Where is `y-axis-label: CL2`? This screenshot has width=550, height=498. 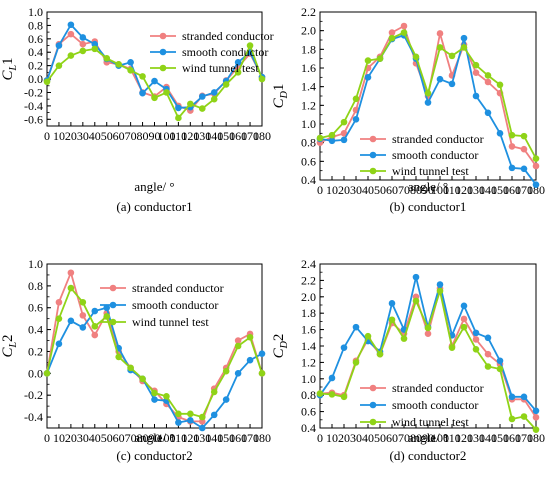
y-axis-label: CL2 is located at coordinates (9, 345).